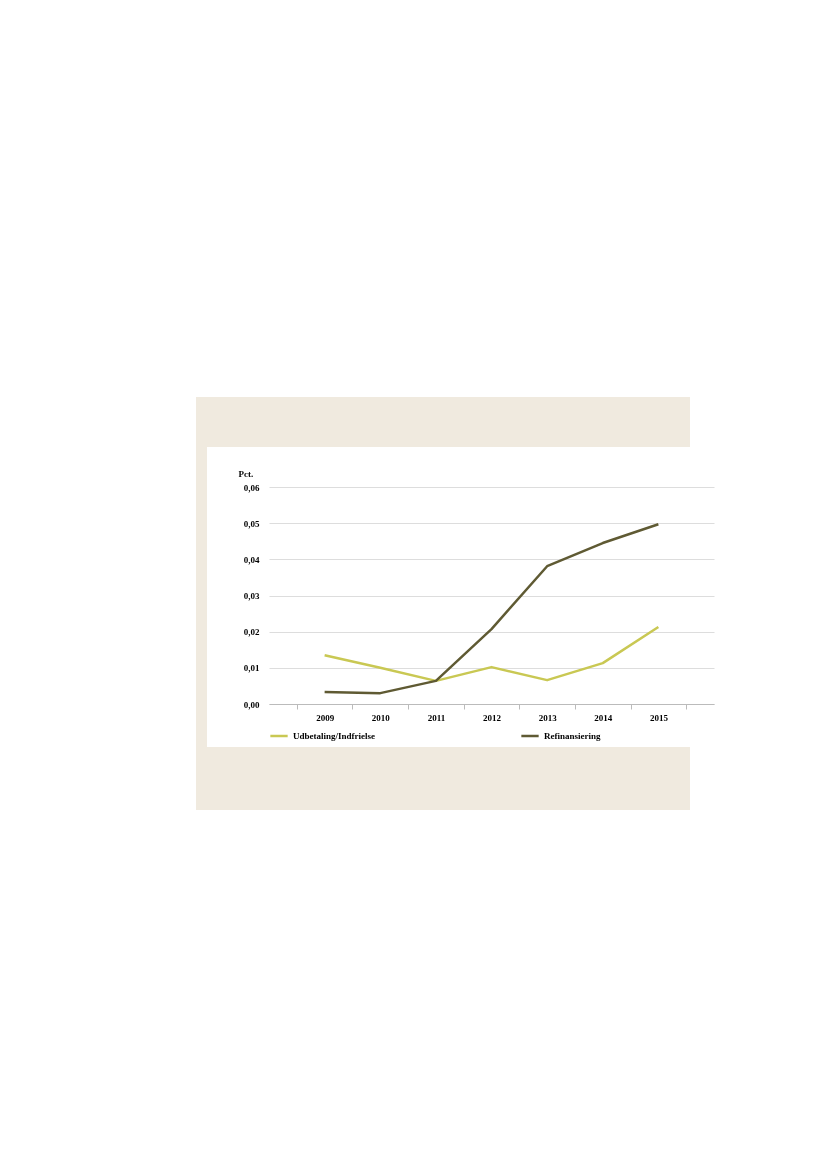  Describe the element at coordinates (334, 736) in the screenshot. I see `legend-label: Udbetaling/Indfrielse` at that location.